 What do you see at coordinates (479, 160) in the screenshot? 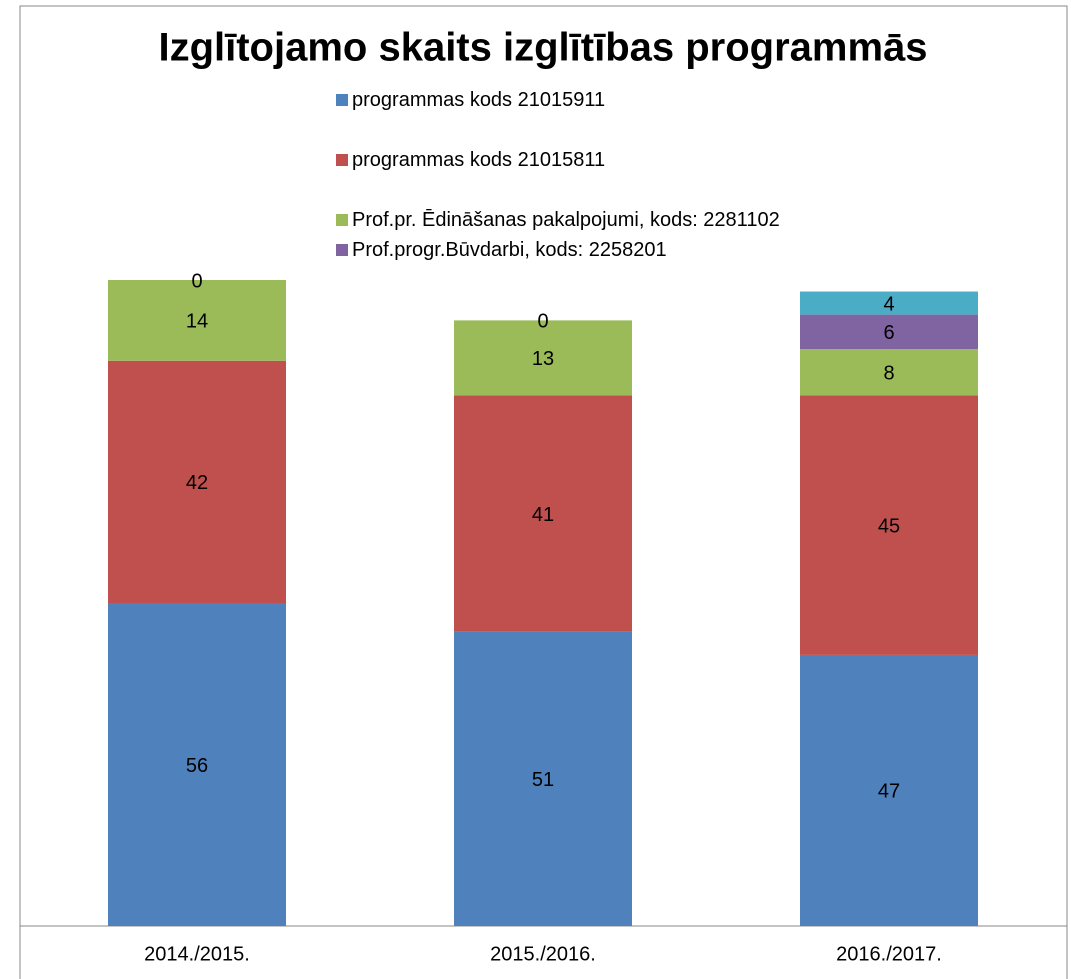
I see `legend-label: programmas kods 21015811` at bounding box center [479, 160].